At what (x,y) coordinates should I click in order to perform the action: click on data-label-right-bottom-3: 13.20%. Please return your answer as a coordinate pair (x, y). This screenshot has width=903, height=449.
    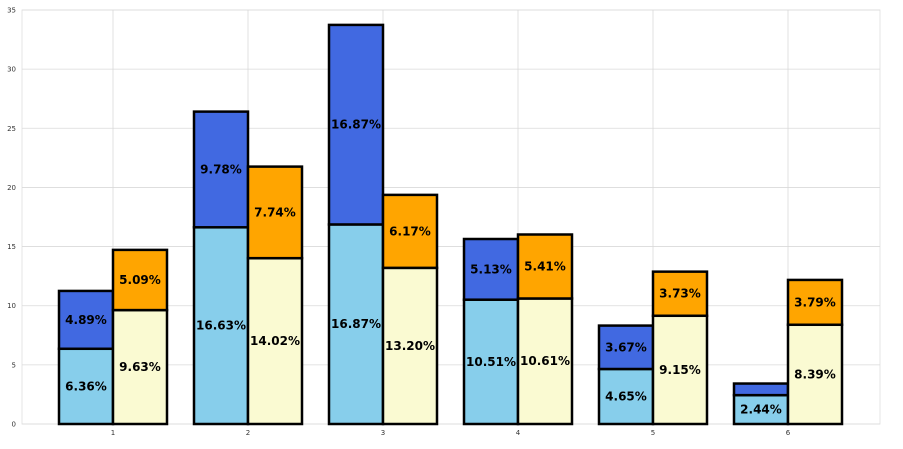
    Looking at the image, I should click on (410, 346).